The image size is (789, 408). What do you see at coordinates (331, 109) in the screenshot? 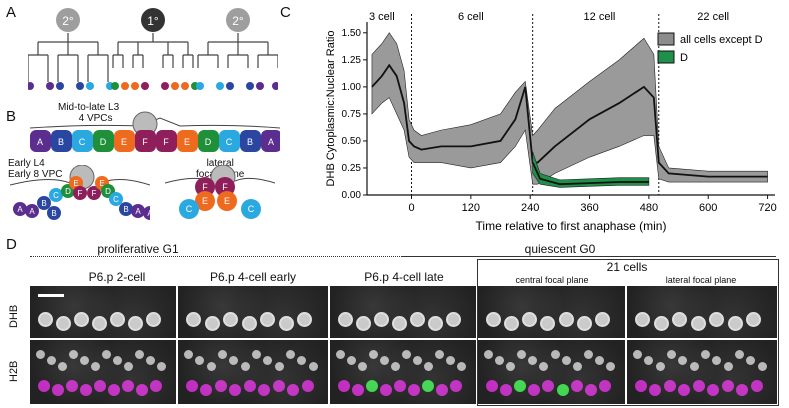
I see `y-axis-title: DHB Cytoplasmic:Nuclear Ratio` at bounding box center [331, 109].